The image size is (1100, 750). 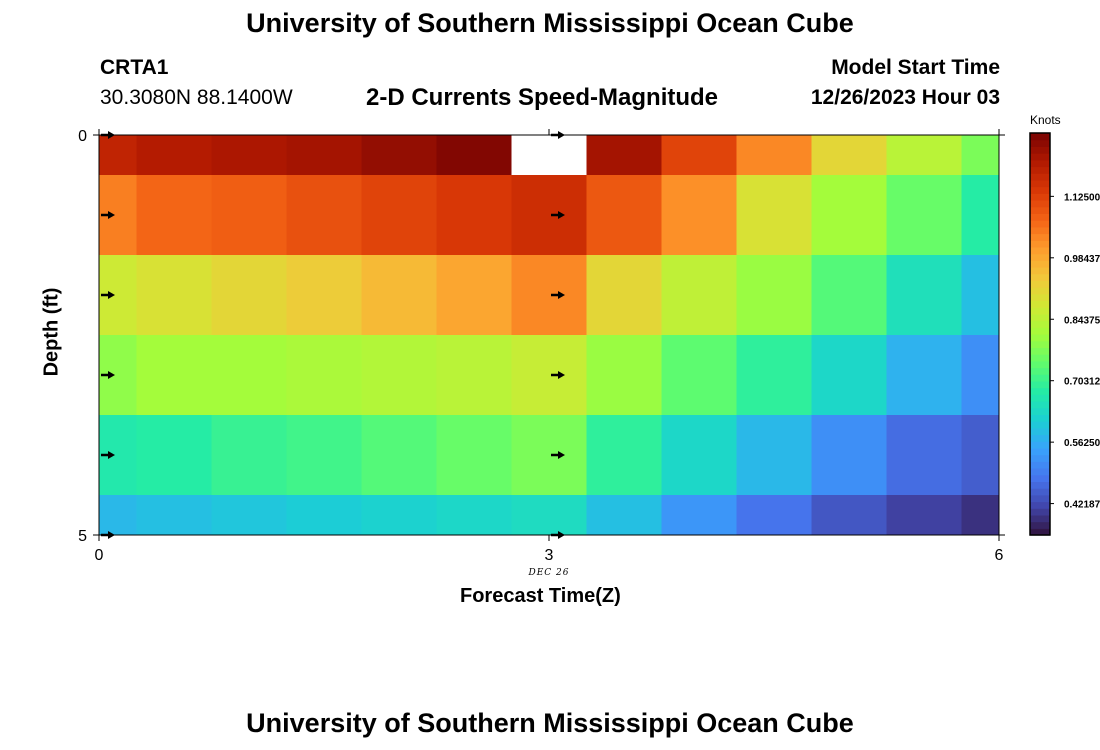 What do you see at coordinates (540, 596) in the screenshot?
I see `x-axis-label: Forecast Time(Z)` at bounding box center [540, 596].